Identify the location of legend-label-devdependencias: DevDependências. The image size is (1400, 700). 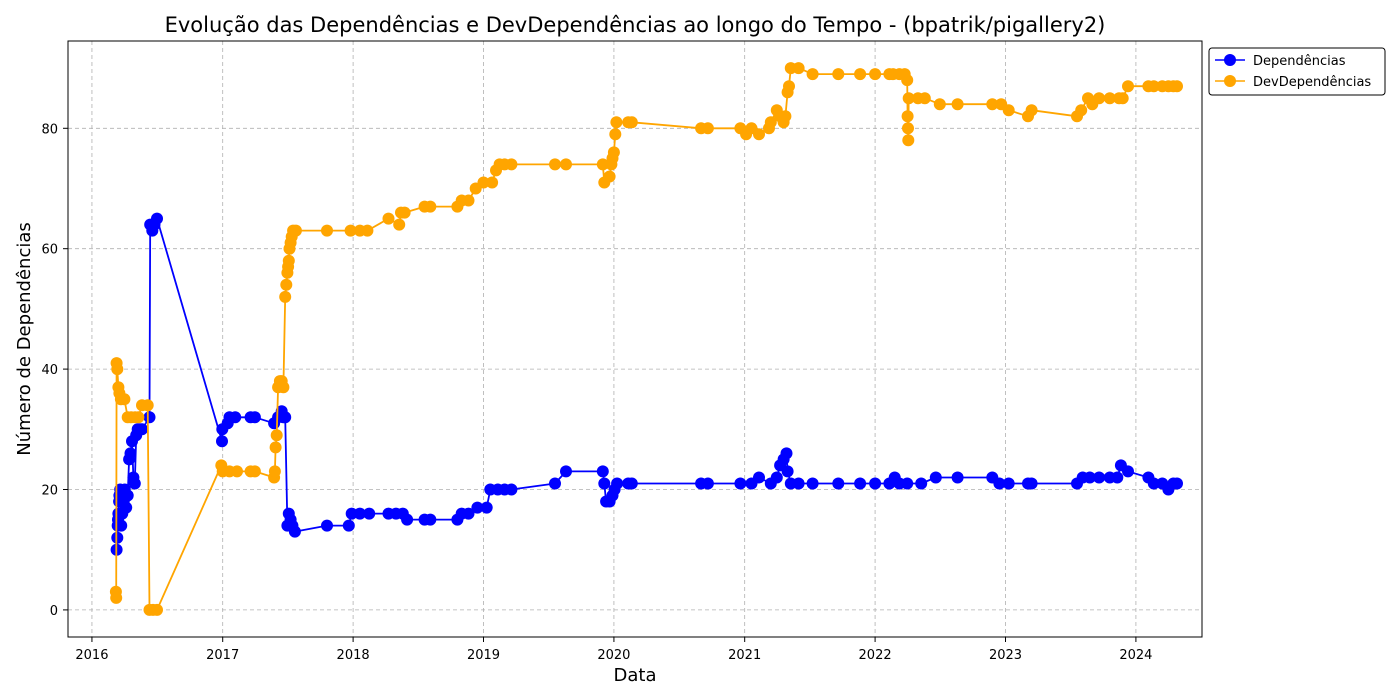
(1312, 82).